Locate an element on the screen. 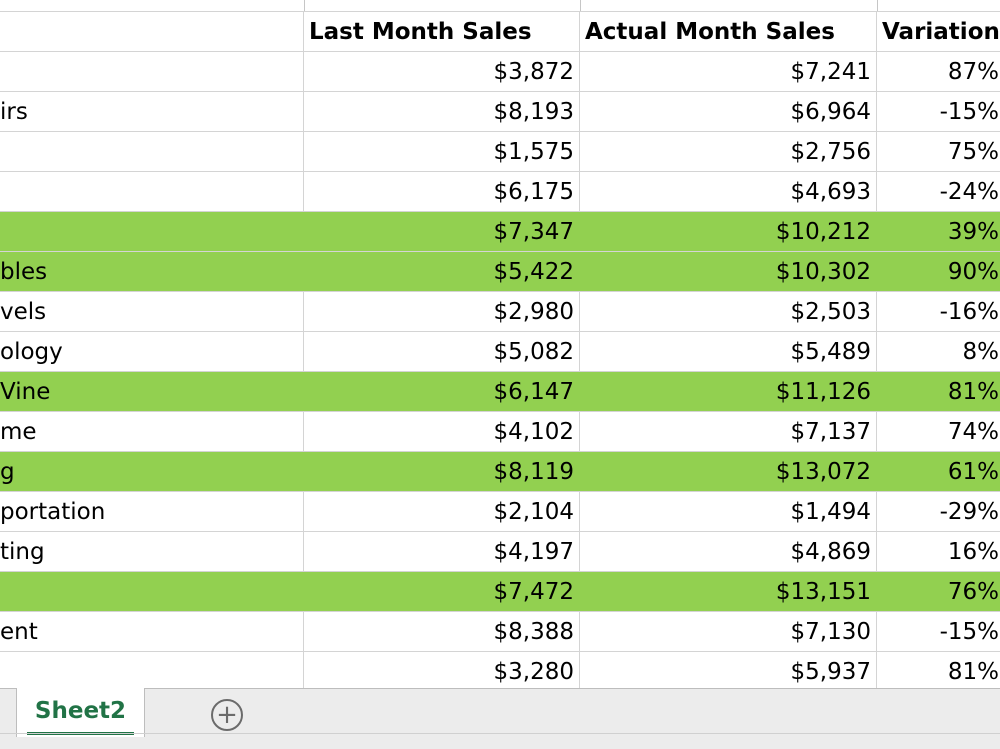 The width and height of the screenshot is (1000, 749). cell-label: ting is located at coordinates (152, 551).